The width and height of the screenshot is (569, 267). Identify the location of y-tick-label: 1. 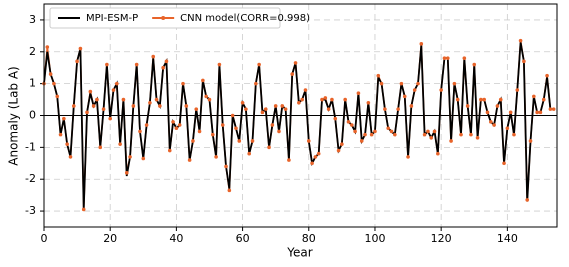
(32, 83).